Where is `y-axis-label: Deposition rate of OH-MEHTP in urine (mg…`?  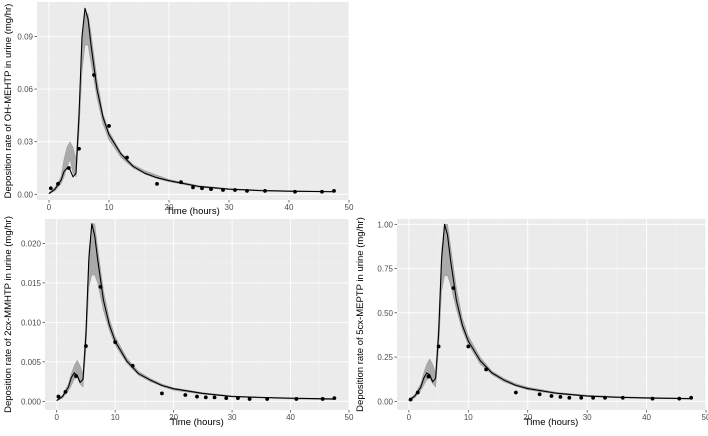 y-axis-label: Deposition rate of OH-MEHTP in urine (mg… is located at coordinates (8, 101).